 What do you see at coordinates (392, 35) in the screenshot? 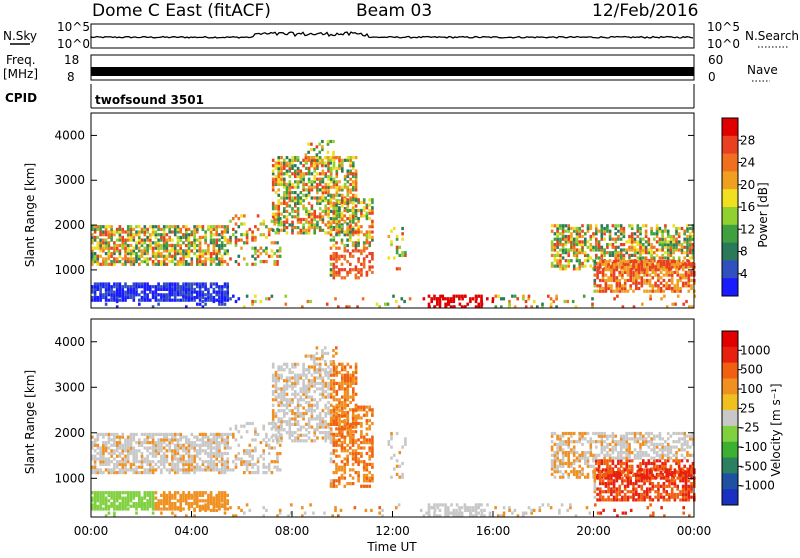
I see `nsky-trace` at bounding box center [392, 35].